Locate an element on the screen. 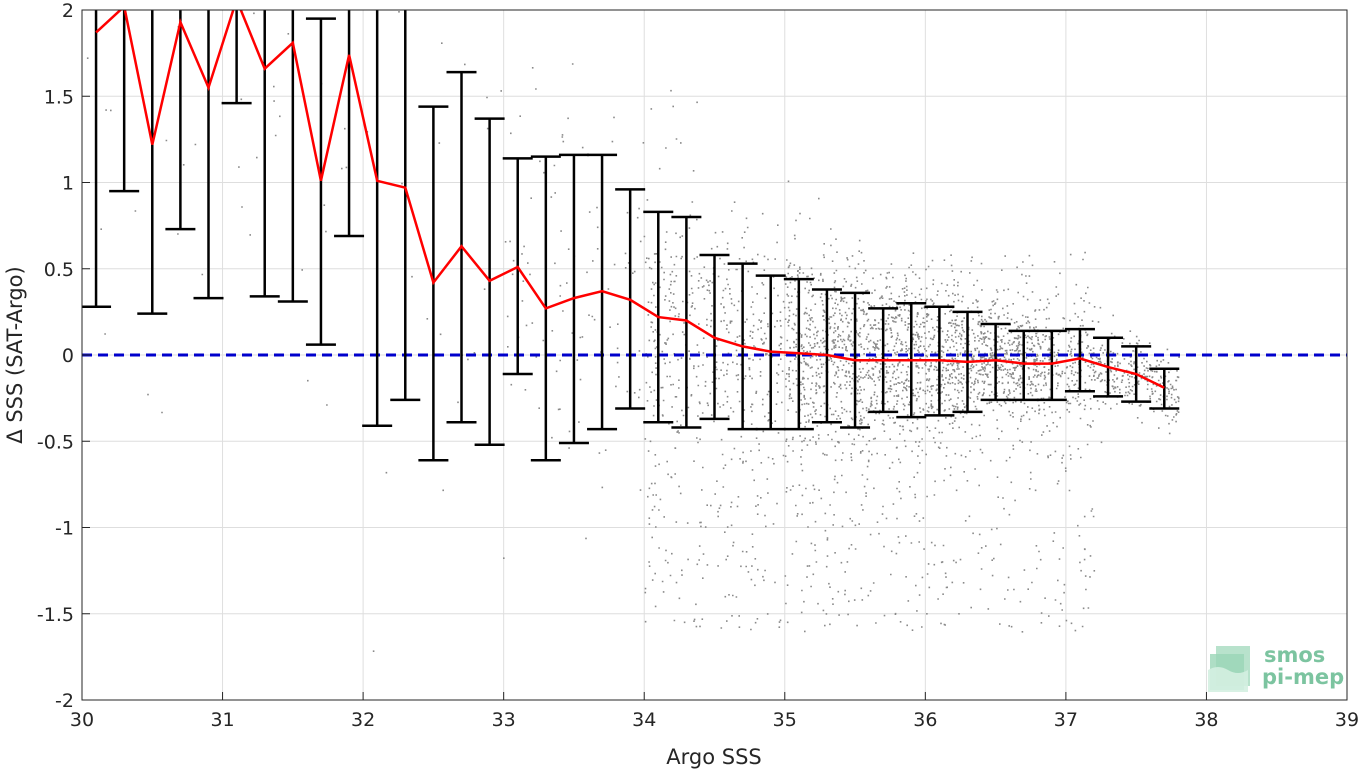 This screenshot has height=770, width=1360. logo-line2: pi-mep is located at coordinates (1303, 677).